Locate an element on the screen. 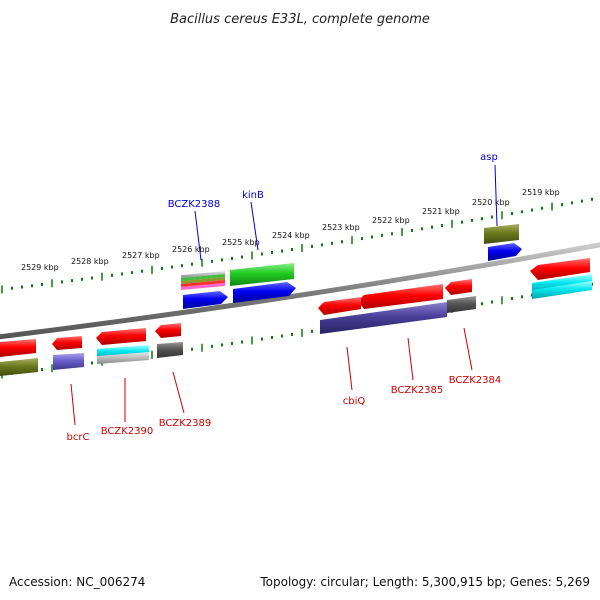  gene-right-edge is located at coordinates (561, 278).